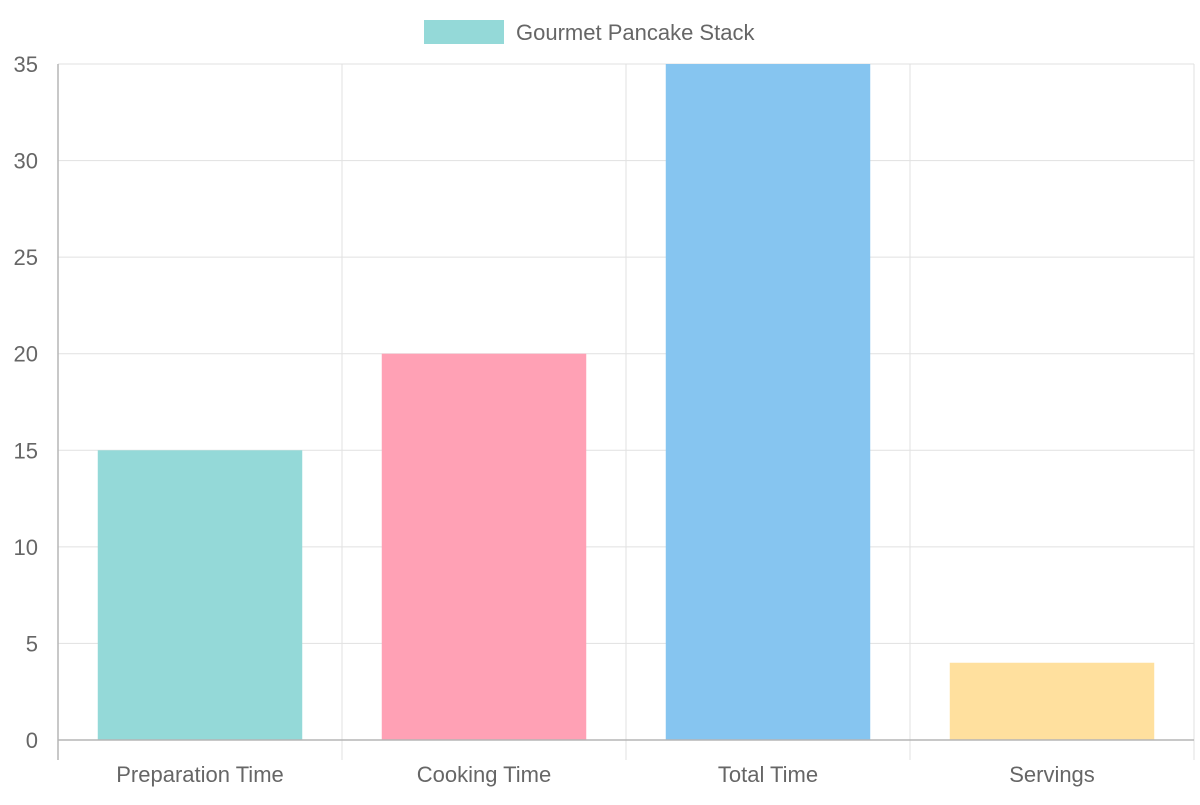  What do you see at coordinates (26, 161) in the screenshot?
I see `y-tick-label: 30` at bounding box center [26, 161].